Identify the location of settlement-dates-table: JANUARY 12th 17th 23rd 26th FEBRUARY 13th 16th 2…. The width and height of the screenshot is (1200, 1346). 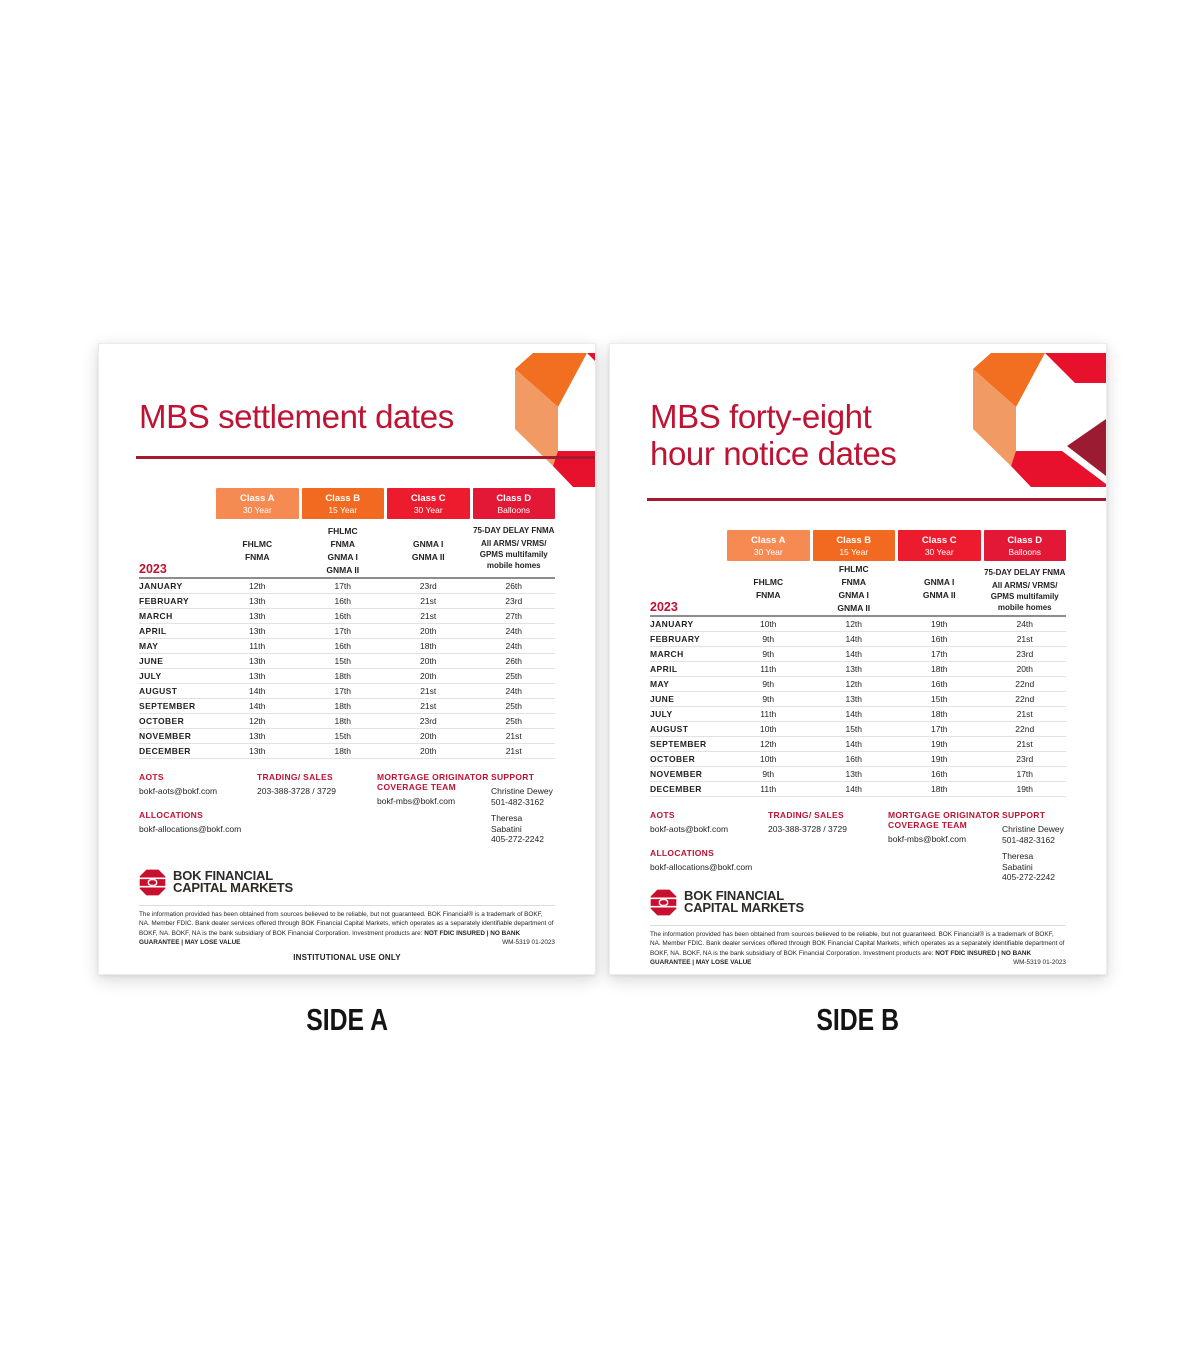
(347, 668).